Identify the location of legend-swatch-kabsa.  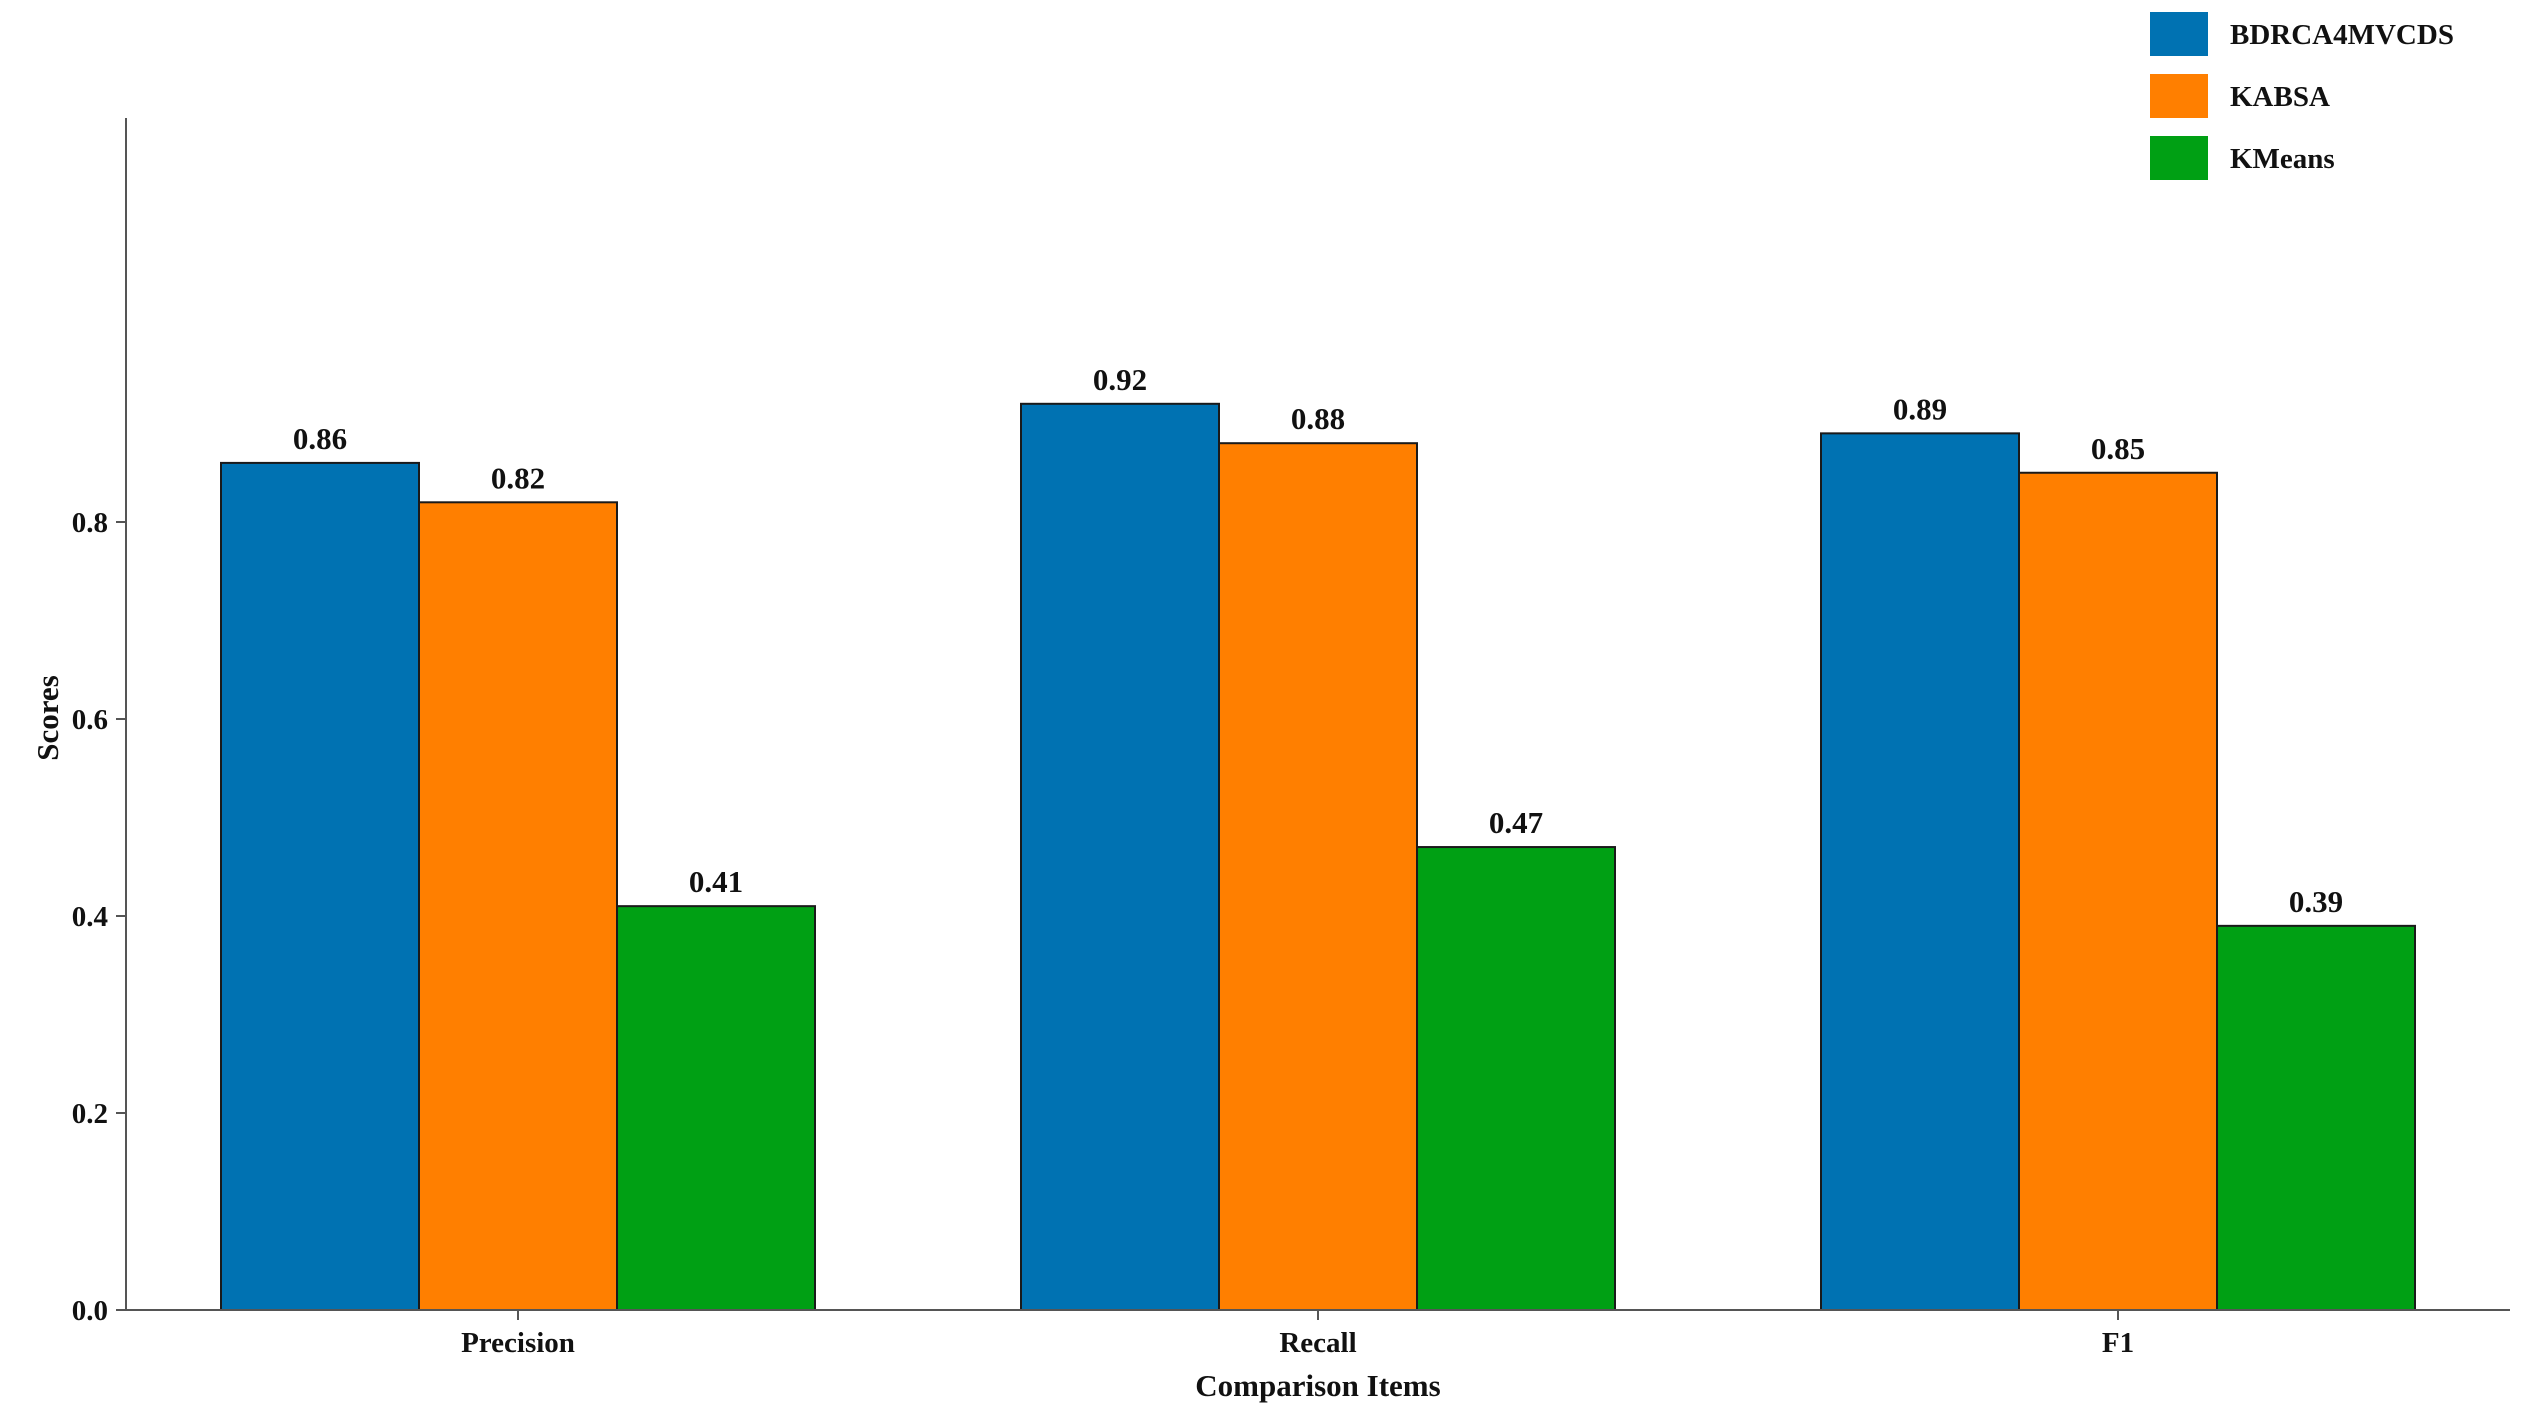
(2179, 96).